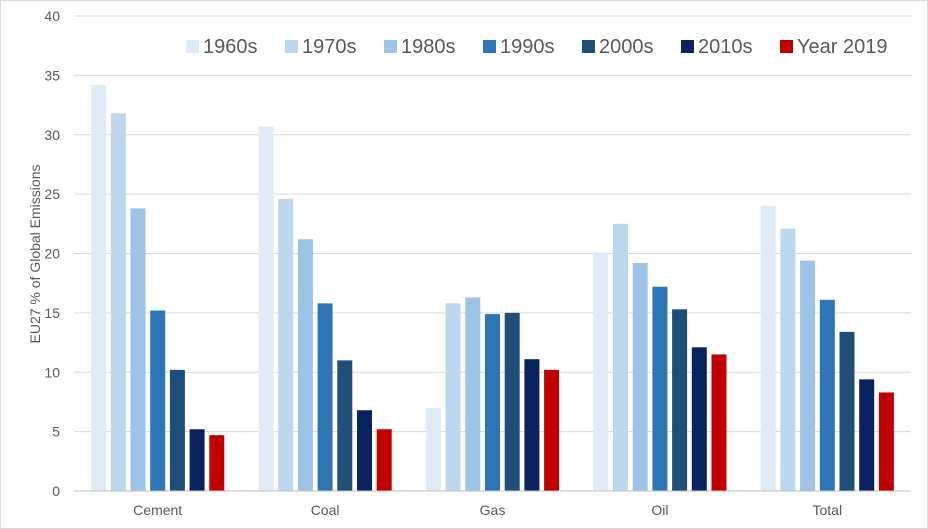  What do you see at coordinates (56, 491) in the screenshot?
I see `y-tick-label: 0` at bounding box center [56, 491].